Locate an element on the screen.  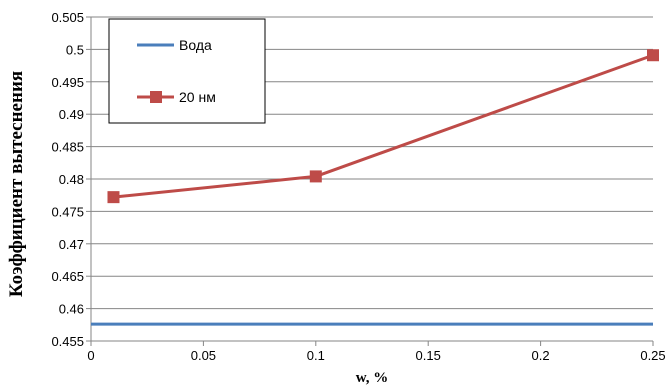
y-tick-label: 0.495 is located at coordinates (67, 82).